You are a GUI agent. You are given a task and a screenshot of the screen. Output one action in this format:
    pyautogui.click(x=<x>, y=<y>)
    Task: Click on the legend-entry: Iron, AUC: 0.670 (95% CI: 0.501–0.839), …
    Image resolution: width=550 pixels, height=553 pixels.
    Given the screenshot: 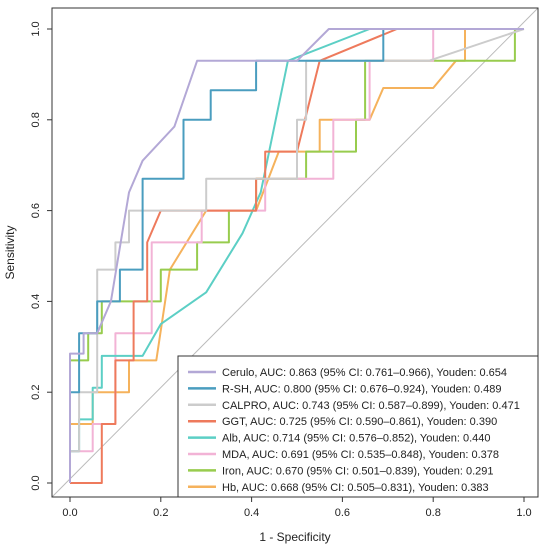 What is the action you would take?
    pyautogui.click(x=358, y=471)
    